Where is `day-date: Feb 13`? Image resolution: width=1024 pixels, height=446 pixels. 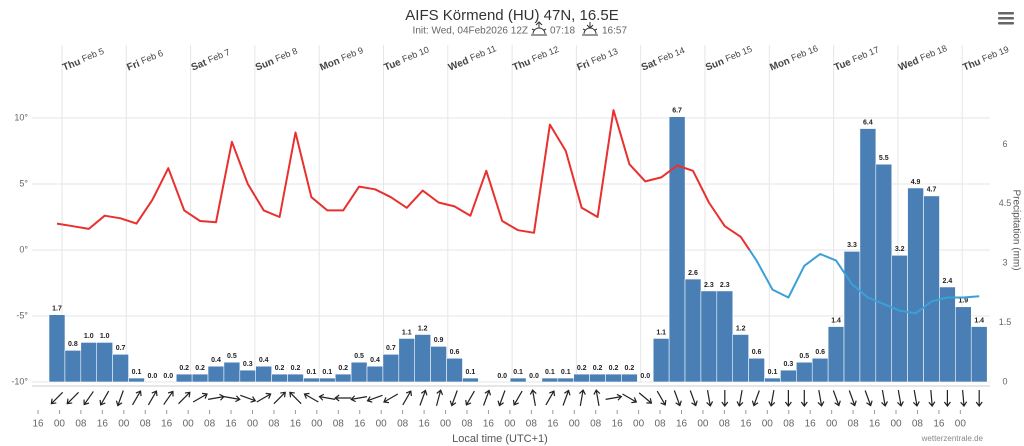 day-date: Feb 13 is located at coordinates (605, 56).